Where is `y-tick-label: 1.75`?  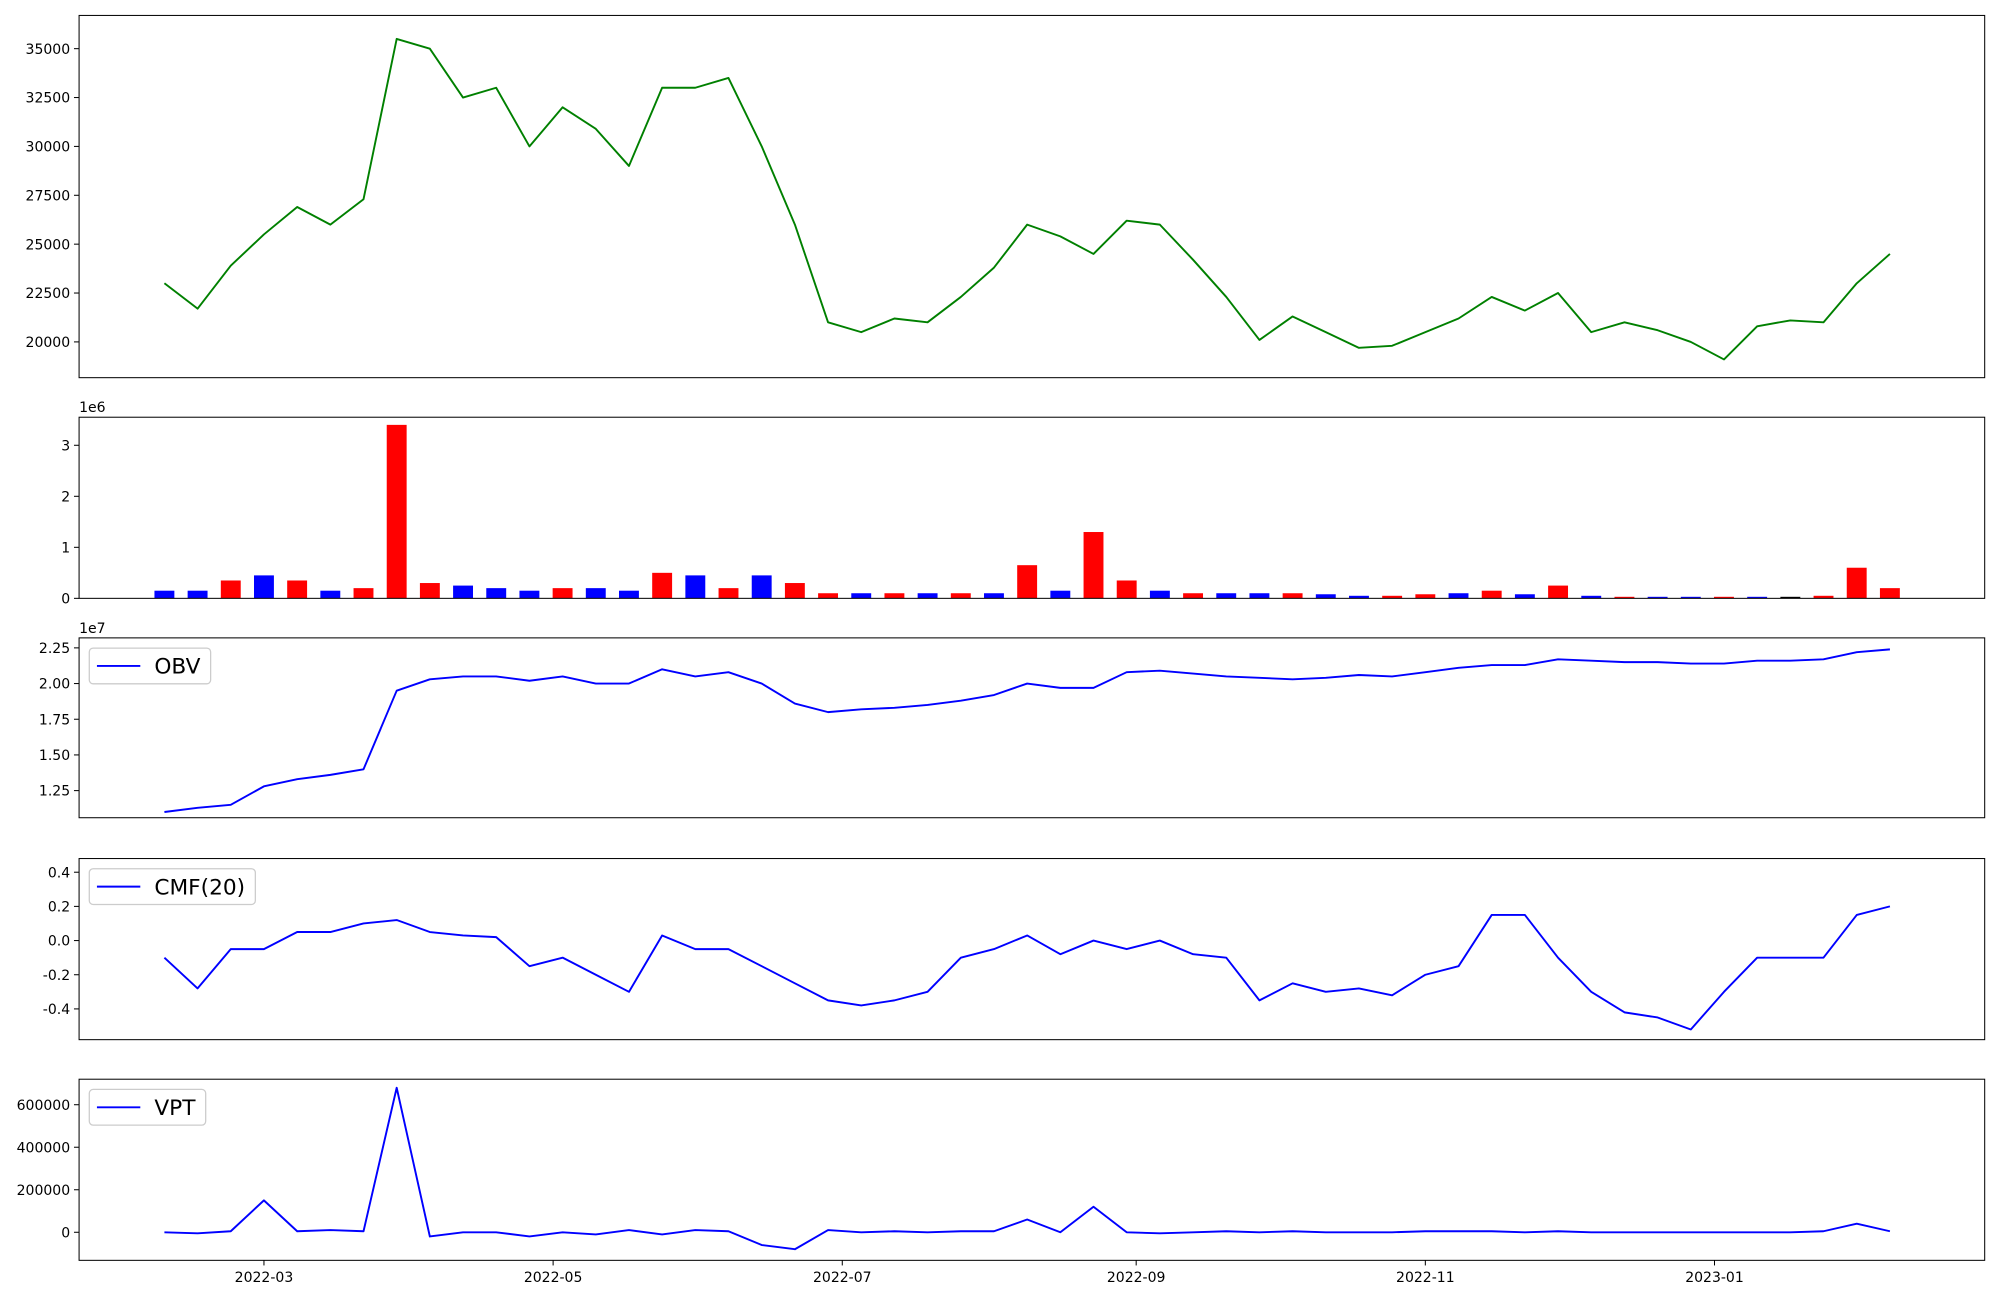 y-tick-label: 1.75 is located at coordinates (54, 720).